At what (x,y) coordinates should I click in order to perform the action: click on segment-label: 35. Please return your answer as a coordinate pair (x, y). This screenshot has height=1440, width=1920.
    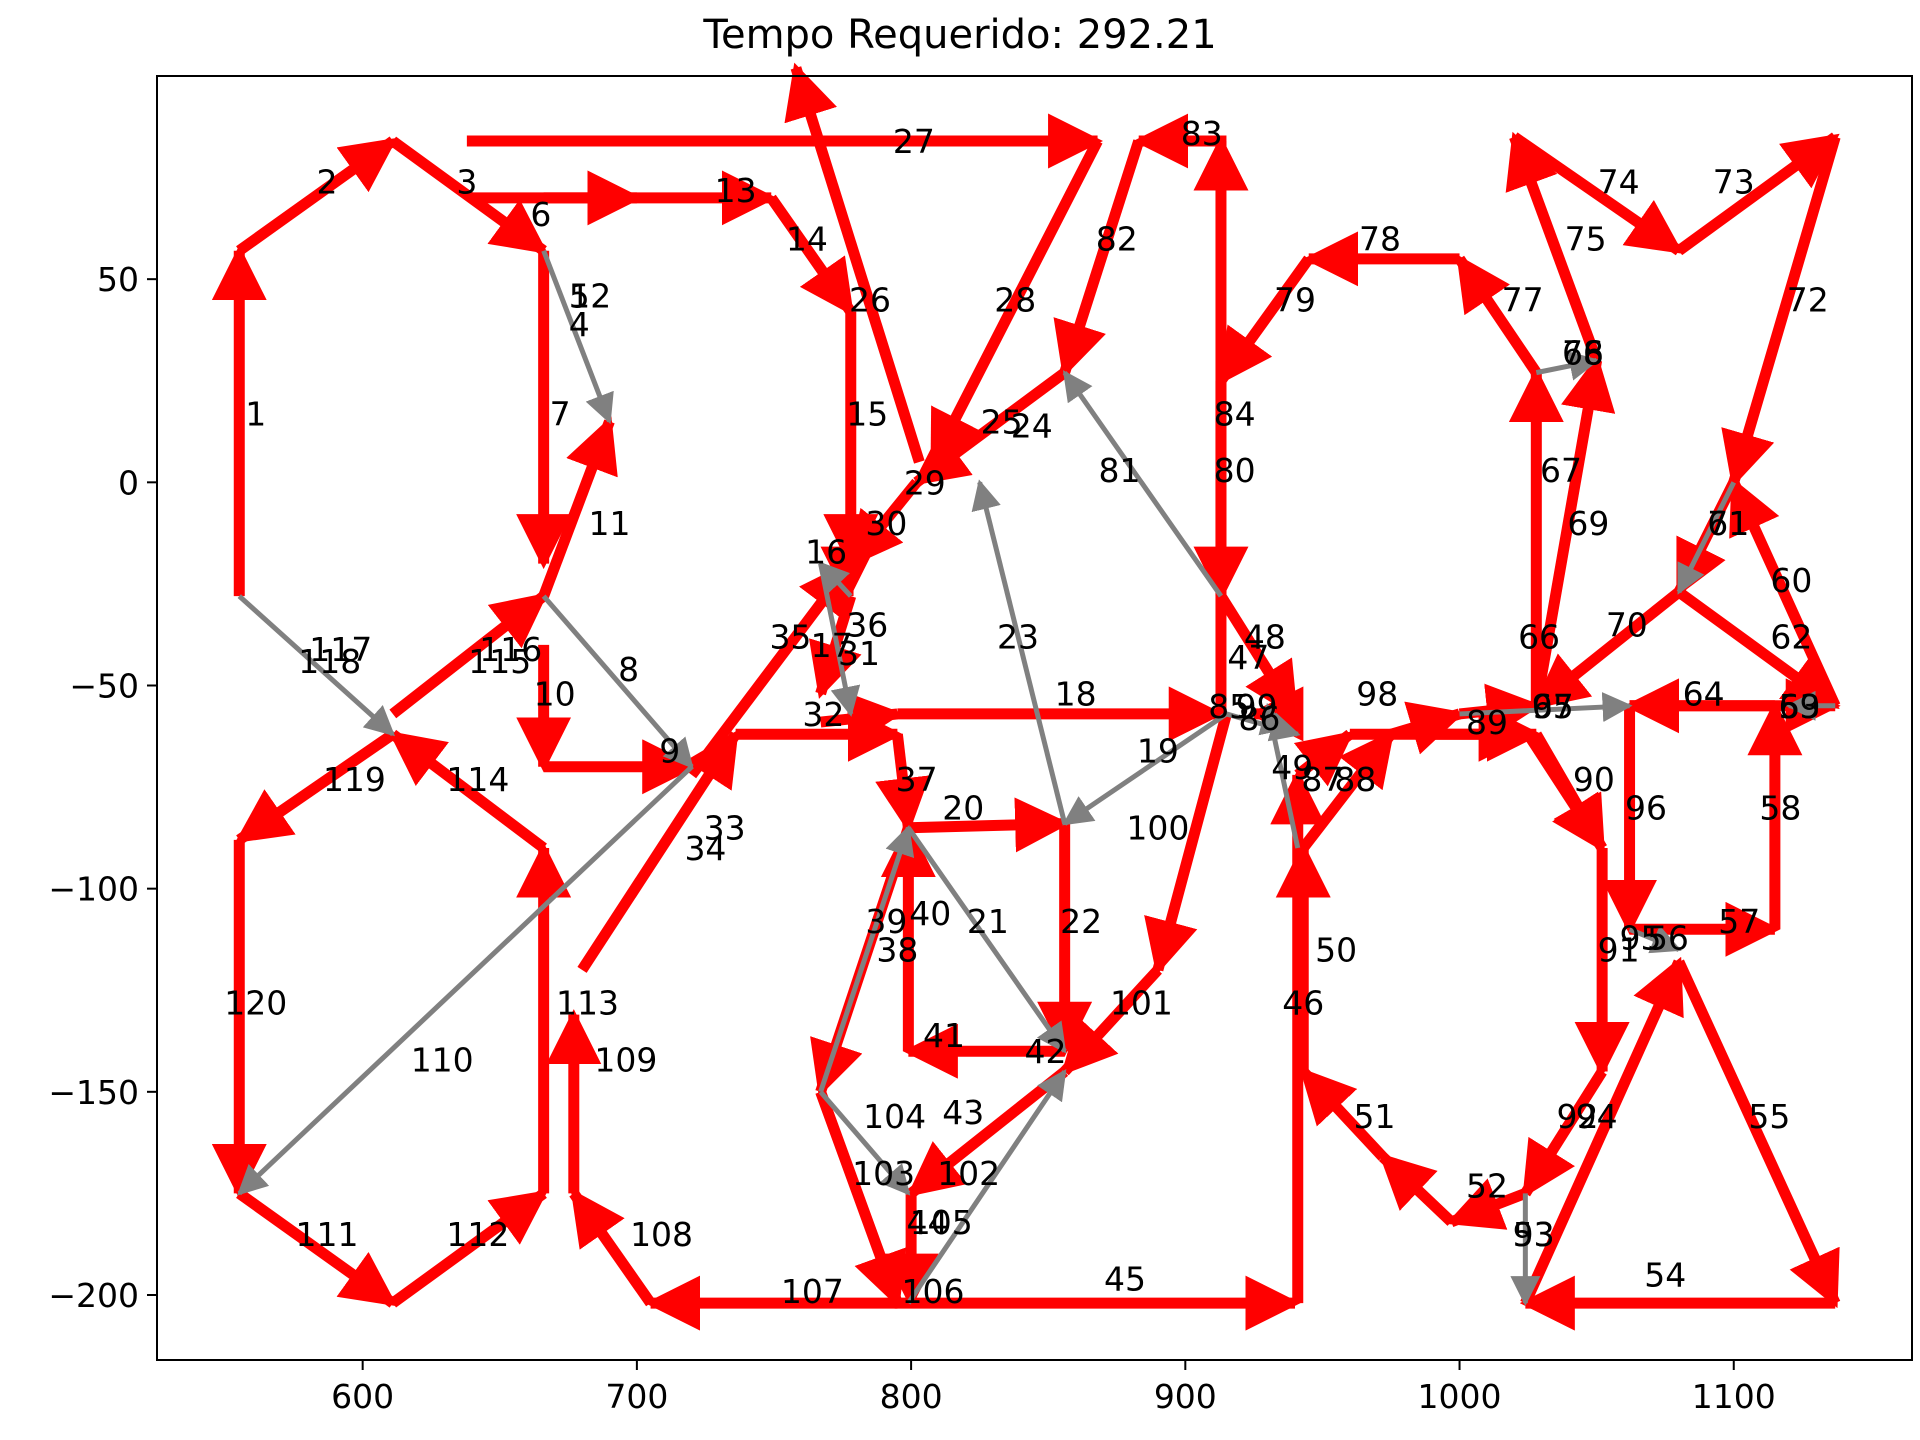
    Looking at the image, I should click on (790, 637).